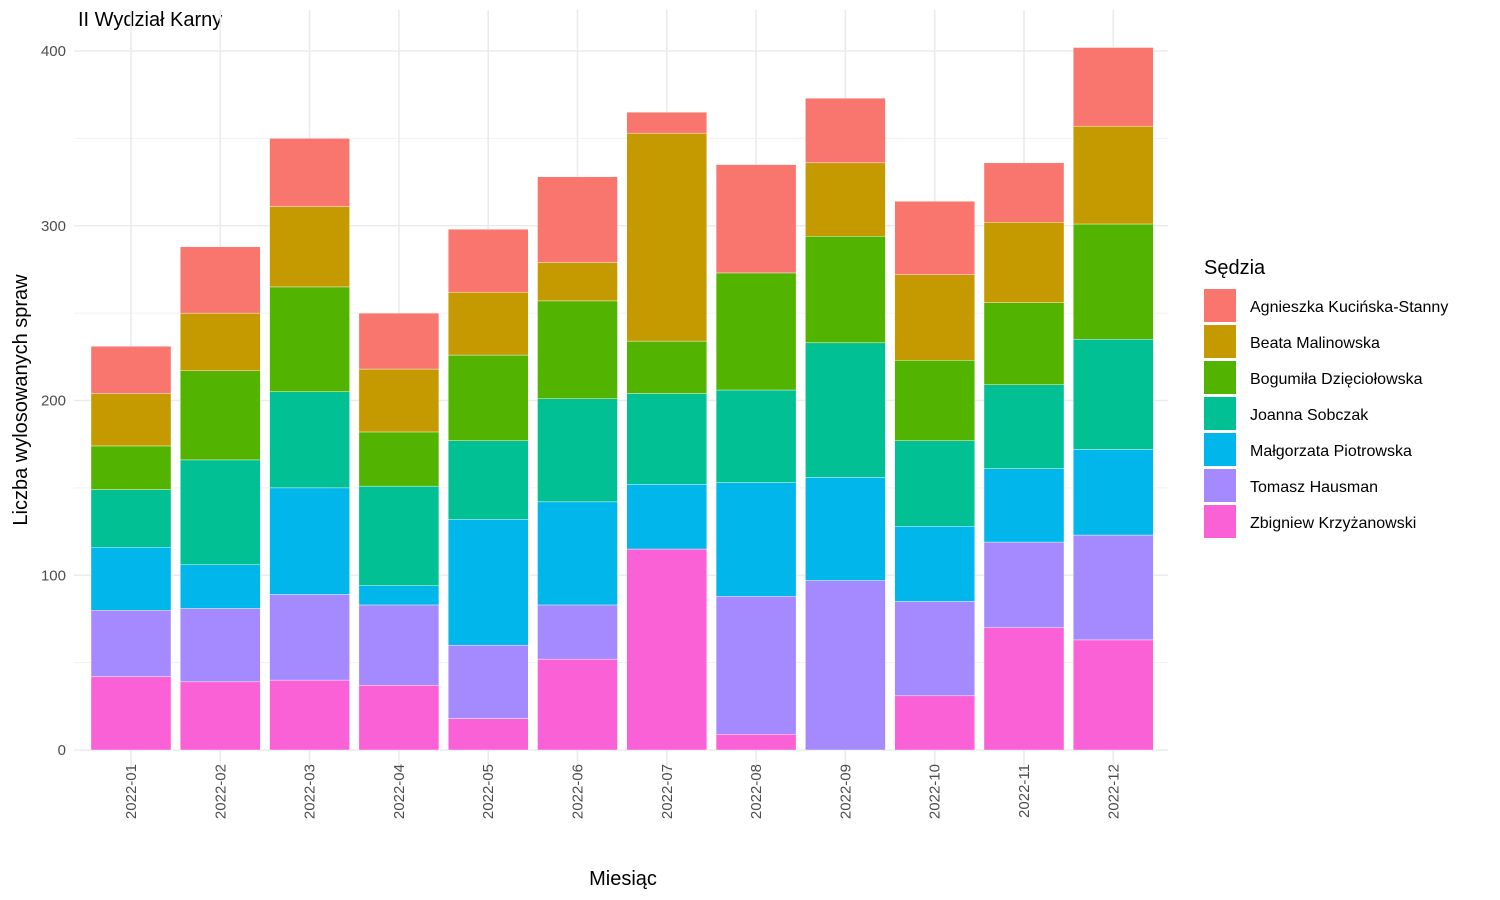 This screenshot has height=900, width=1500. Describe the element at coordinates (1315, 343) in the screenshot. I see `legend-label: Beata Malinowska` at that location.